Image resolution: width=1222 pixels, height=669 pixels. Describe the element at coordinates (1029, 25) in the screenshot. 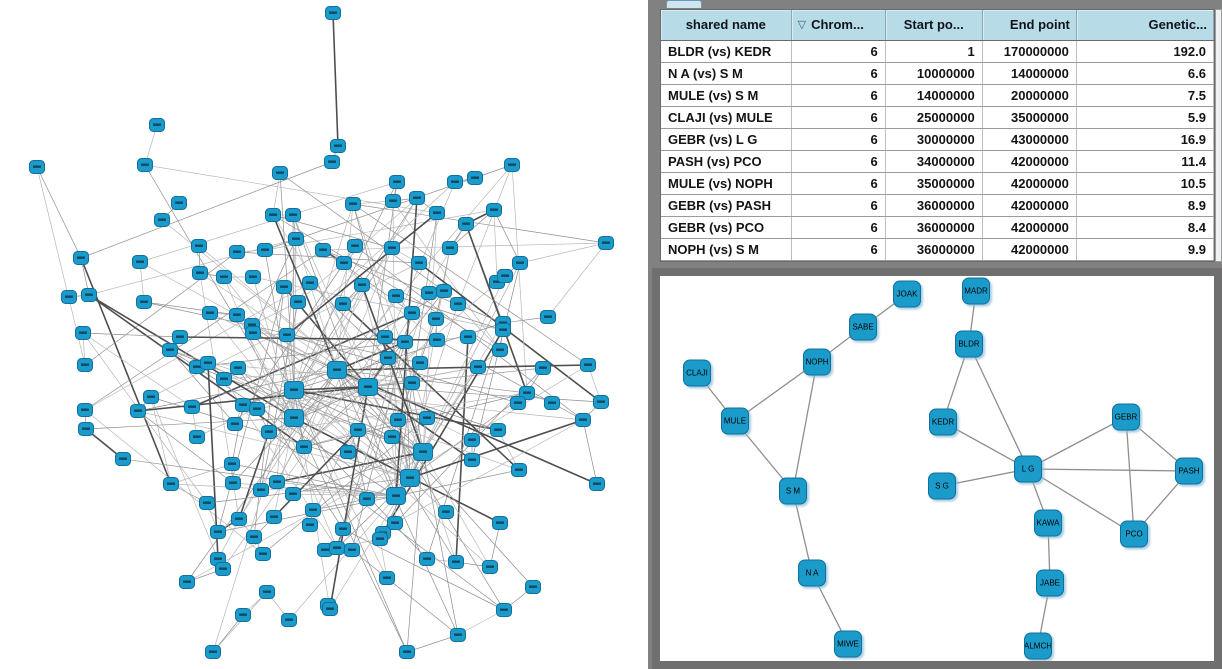

I see `column-header-end-point: End point` at that location.